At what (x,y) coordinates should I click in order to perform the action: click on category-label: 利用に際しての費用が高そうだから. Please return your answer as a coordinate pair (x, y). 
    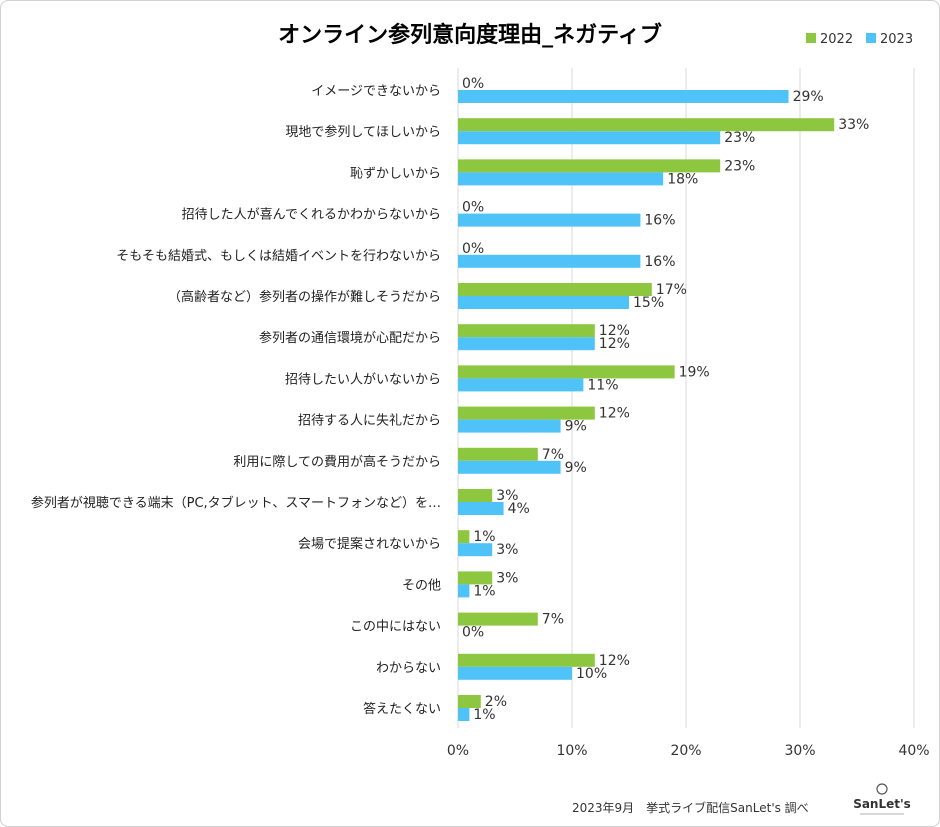
    Looking at the image, I should click on (337, 462).